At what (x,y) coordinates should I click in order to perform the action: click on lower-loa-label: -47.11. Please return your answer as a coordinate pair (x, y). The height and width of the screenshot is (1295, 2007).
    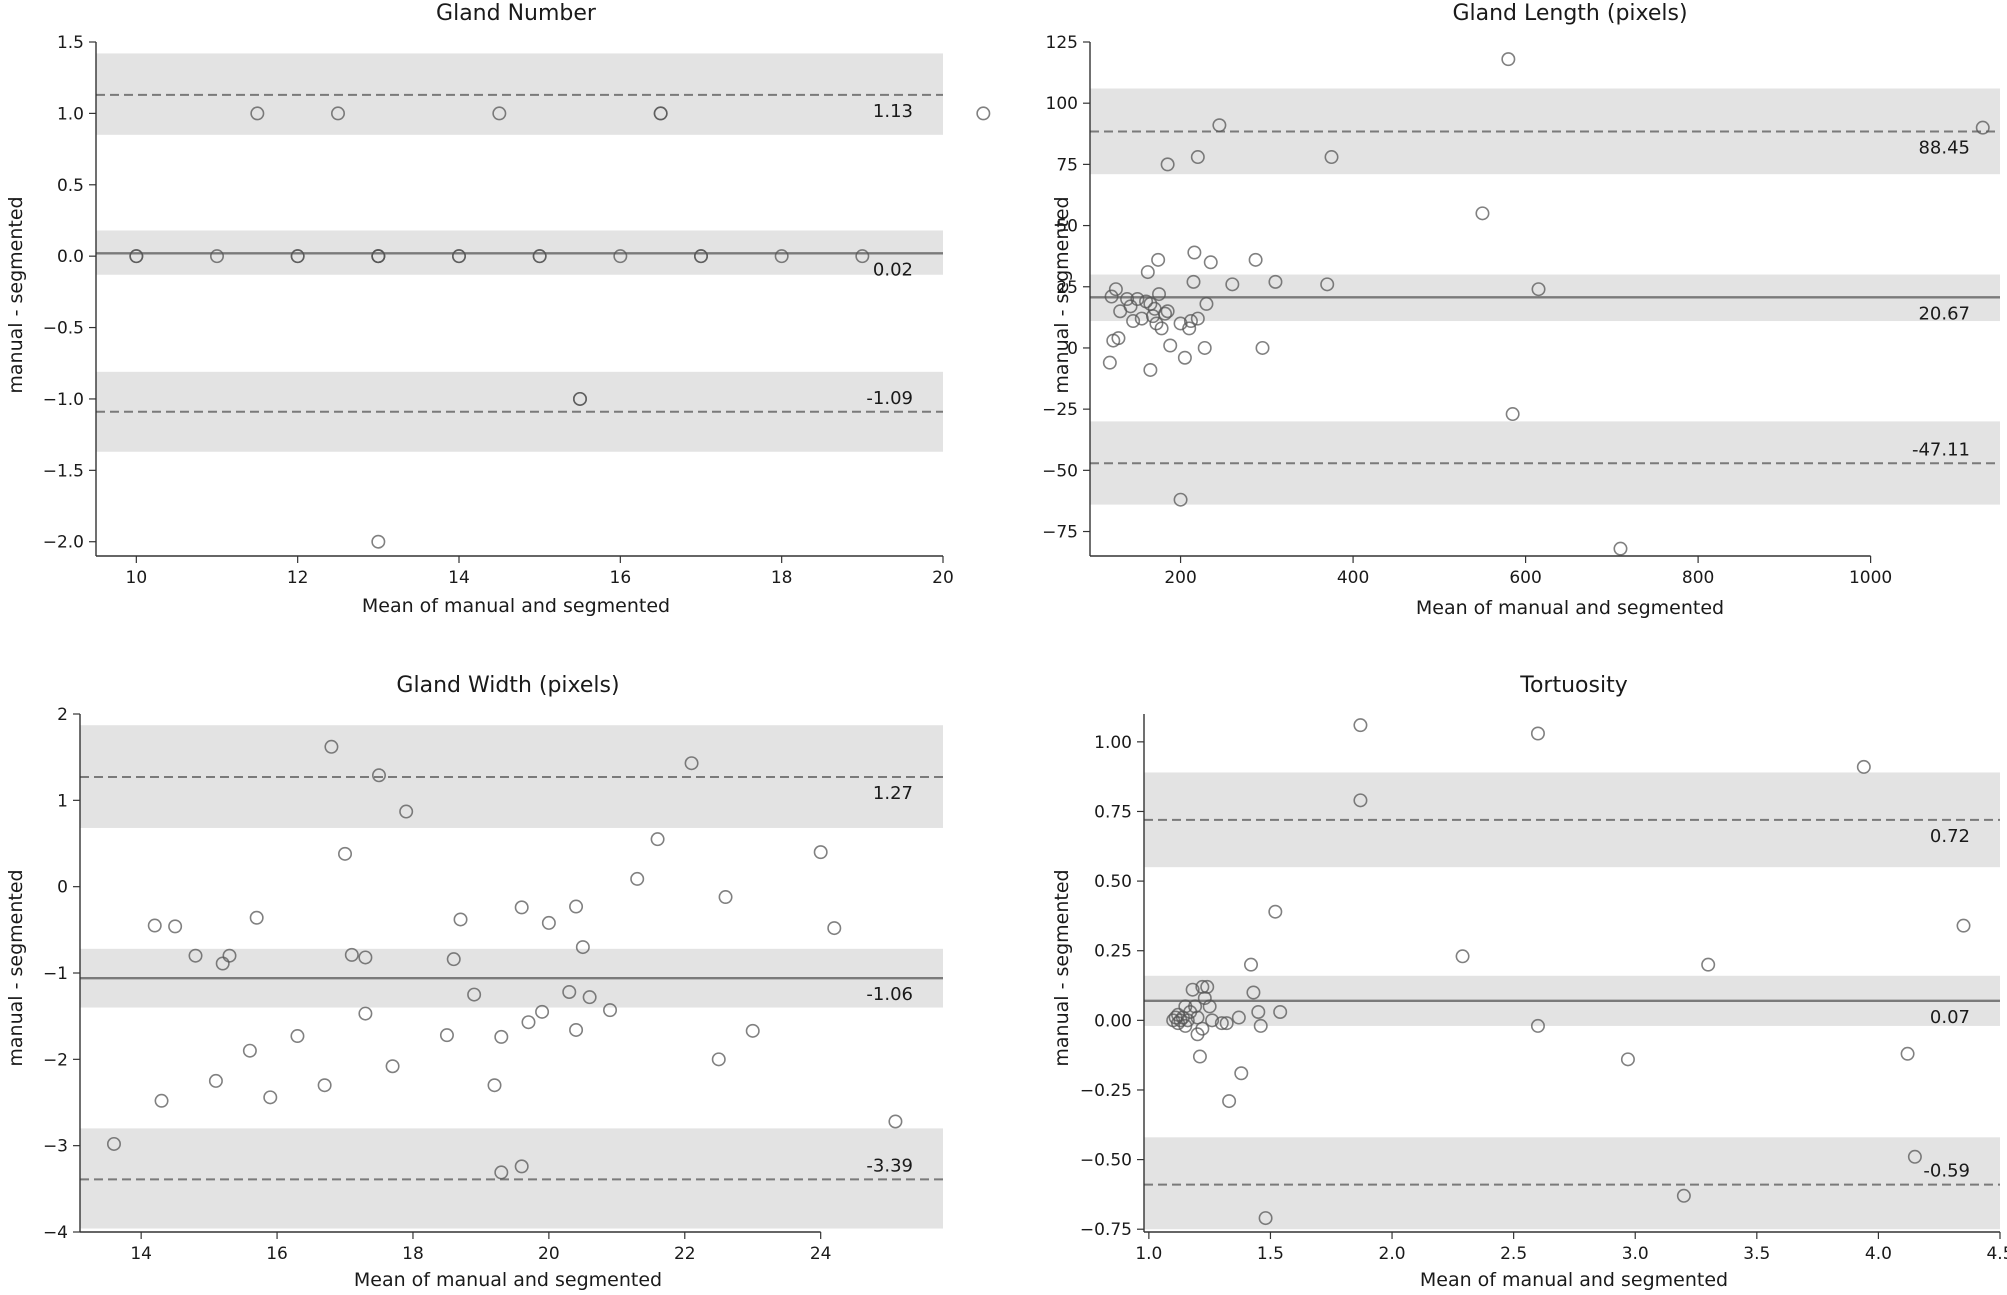
    Looking at the image, I should click on (1941, 449).